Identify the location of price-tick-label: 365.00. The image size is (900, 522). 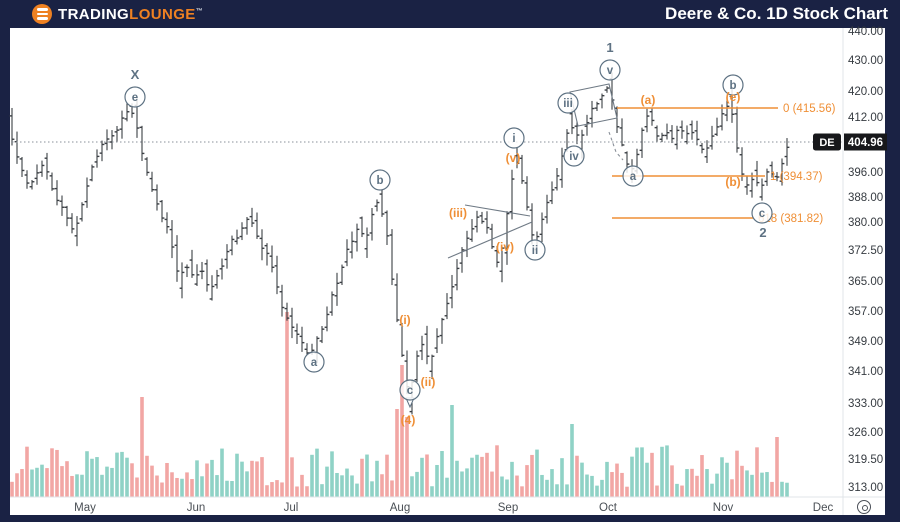
(865, 282).